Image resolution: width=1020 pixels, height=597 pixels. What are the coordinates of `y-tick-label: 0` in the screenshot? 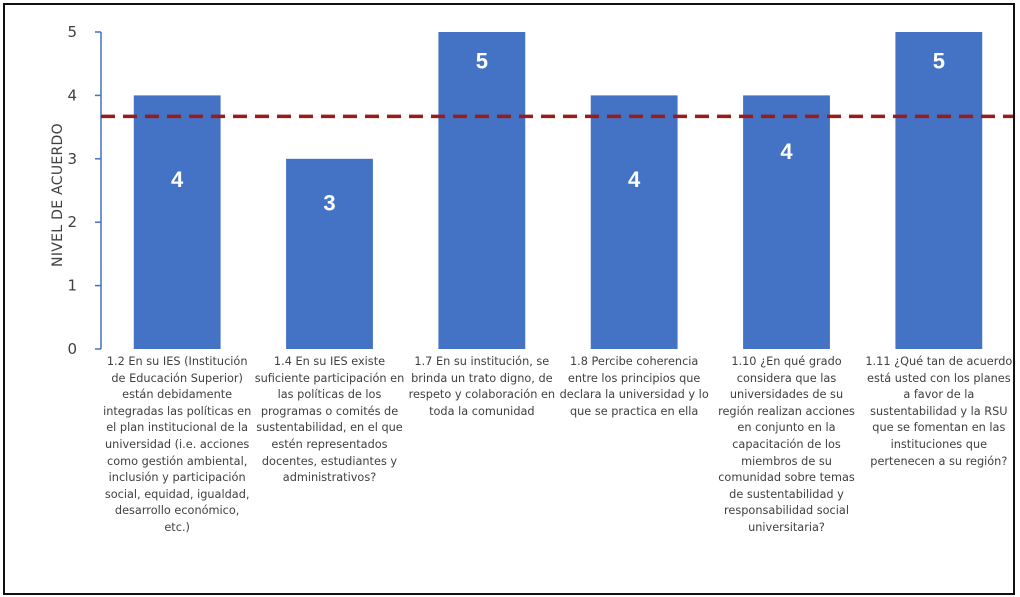 It's located at (72, 349).